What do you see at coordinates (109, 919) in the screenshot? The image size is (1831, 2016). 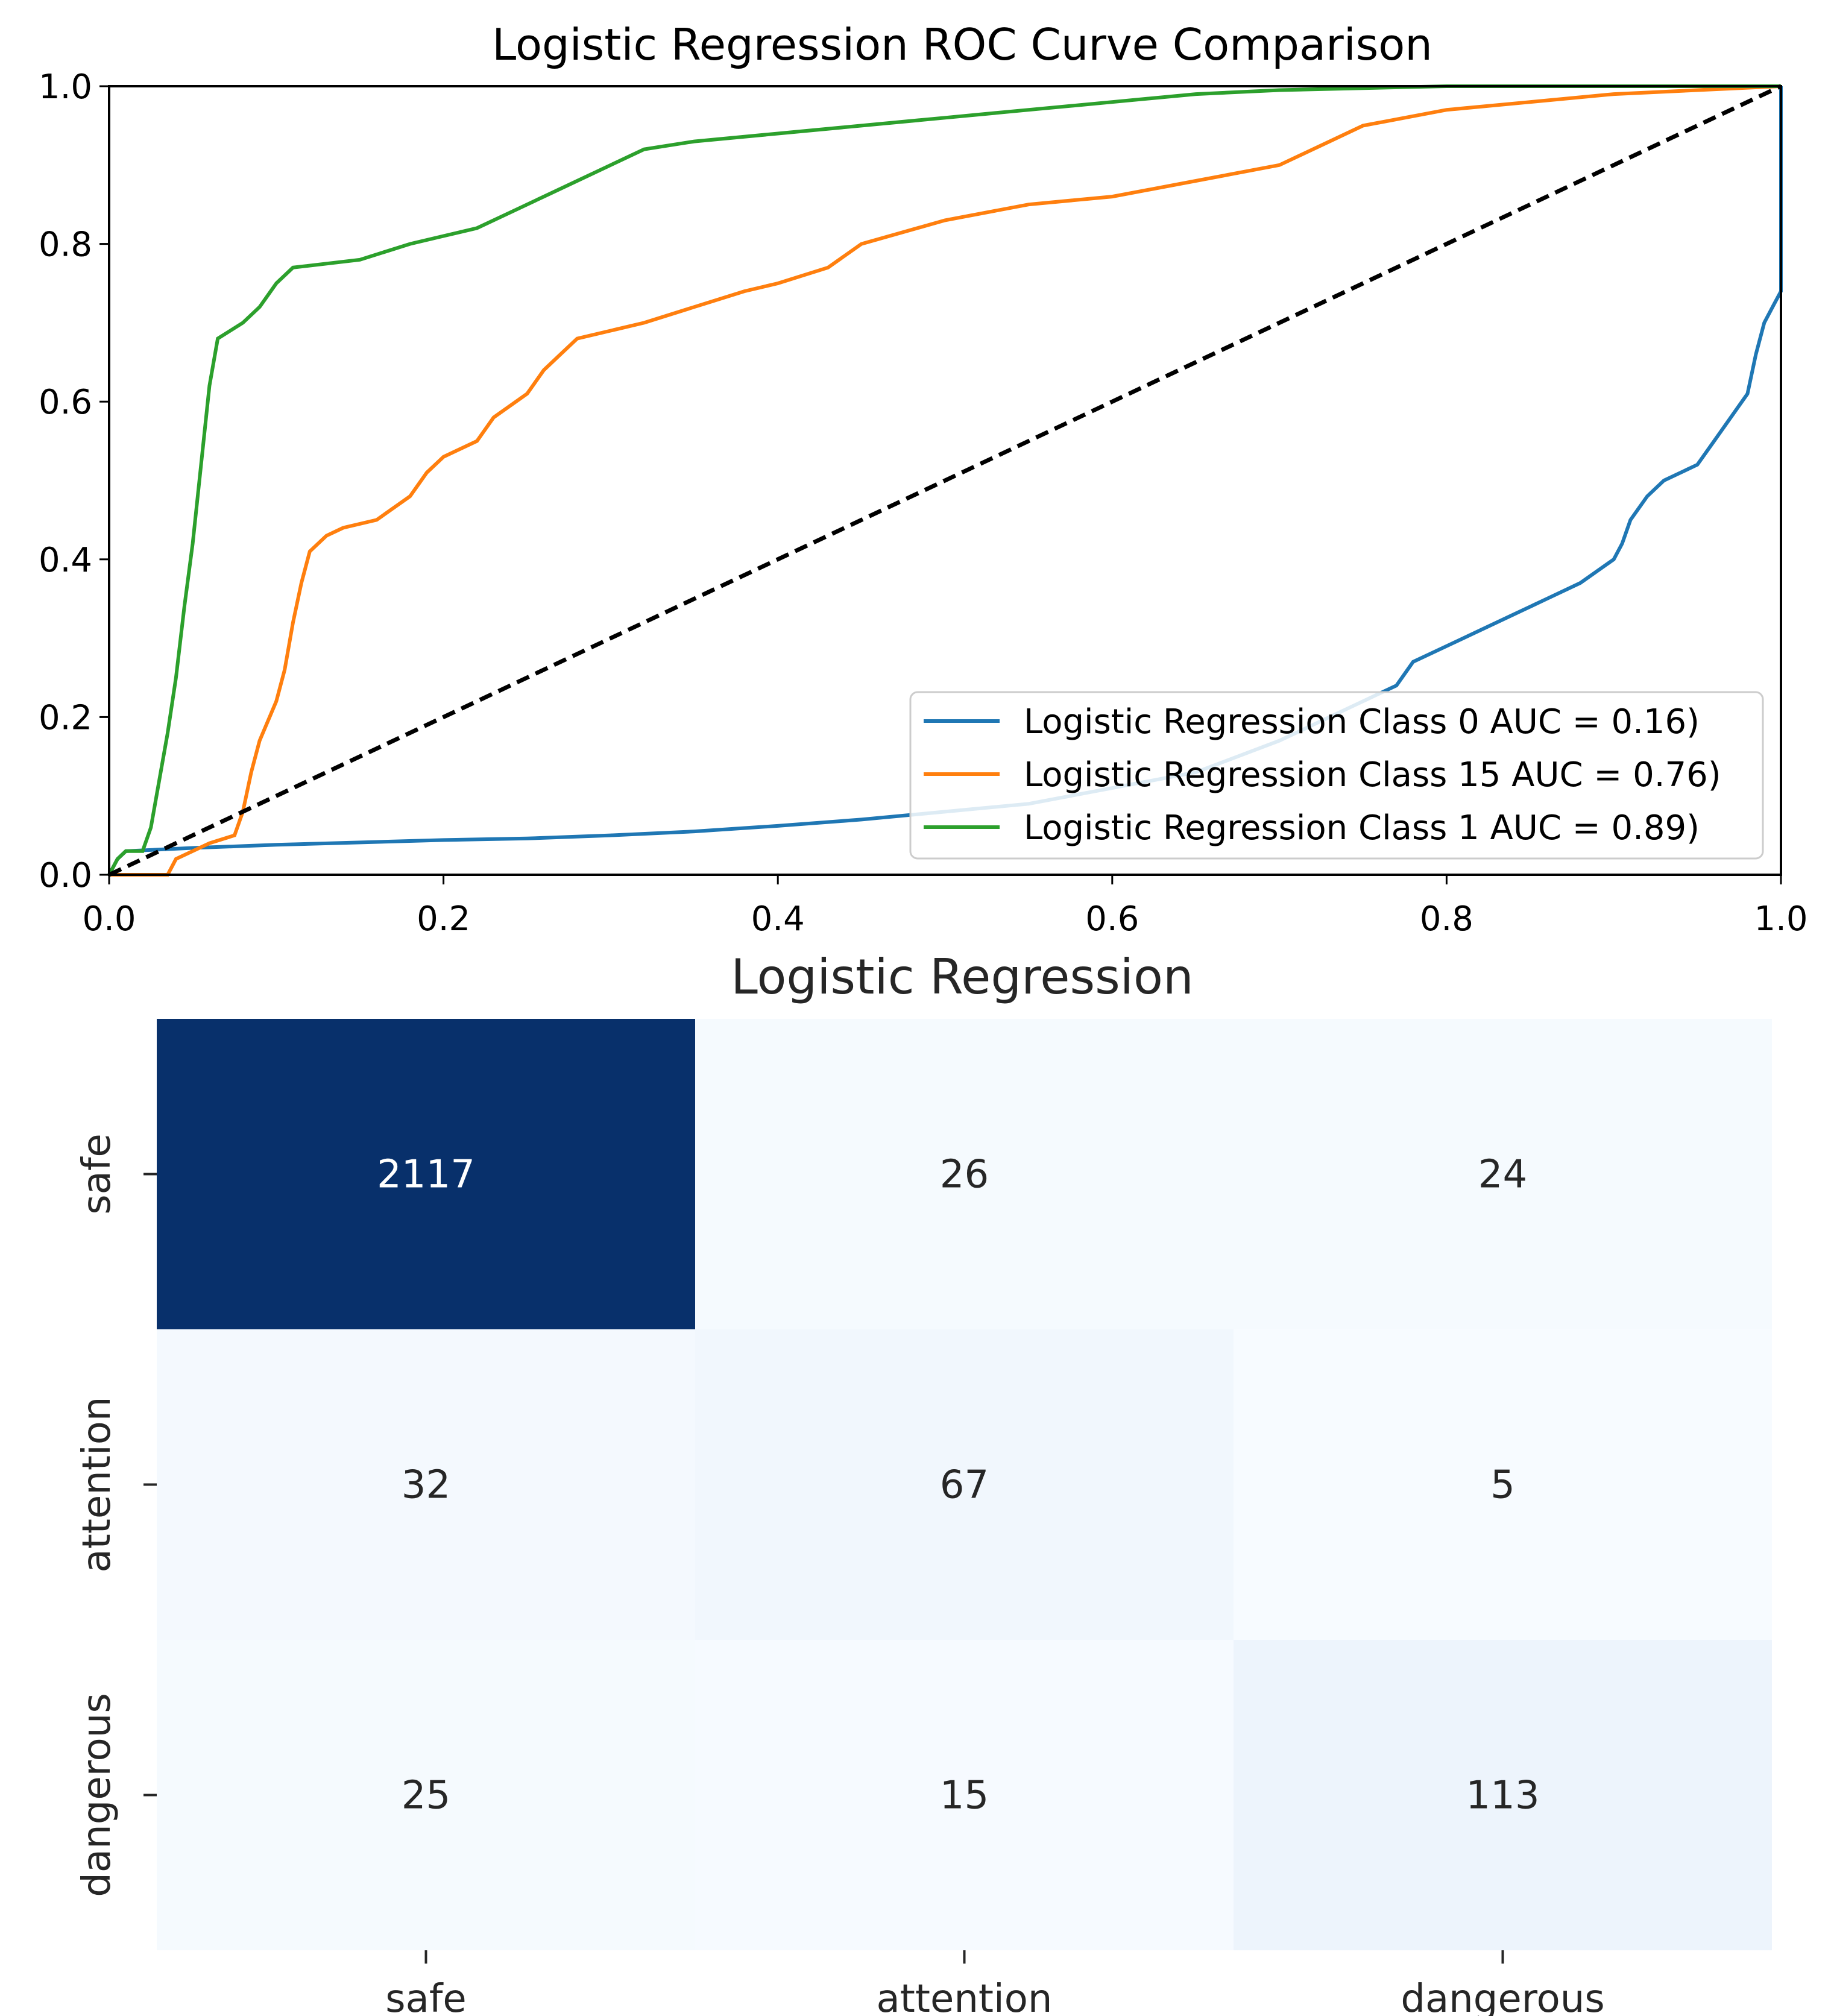 I see `roc-x-tick-label: 0.0` at bounding box center [109, 919].